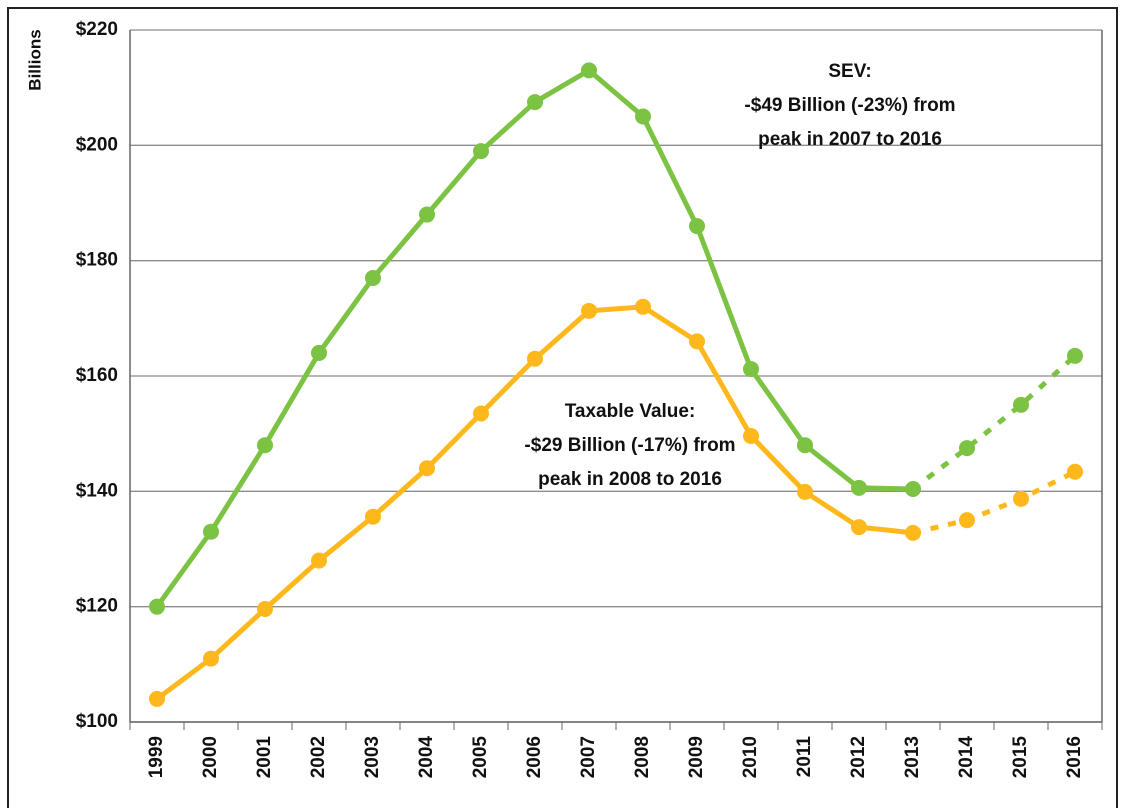 The height and width of the screenshot is (808, 1121). I want to click on y-axis-label: Billions, so click(34, 59).